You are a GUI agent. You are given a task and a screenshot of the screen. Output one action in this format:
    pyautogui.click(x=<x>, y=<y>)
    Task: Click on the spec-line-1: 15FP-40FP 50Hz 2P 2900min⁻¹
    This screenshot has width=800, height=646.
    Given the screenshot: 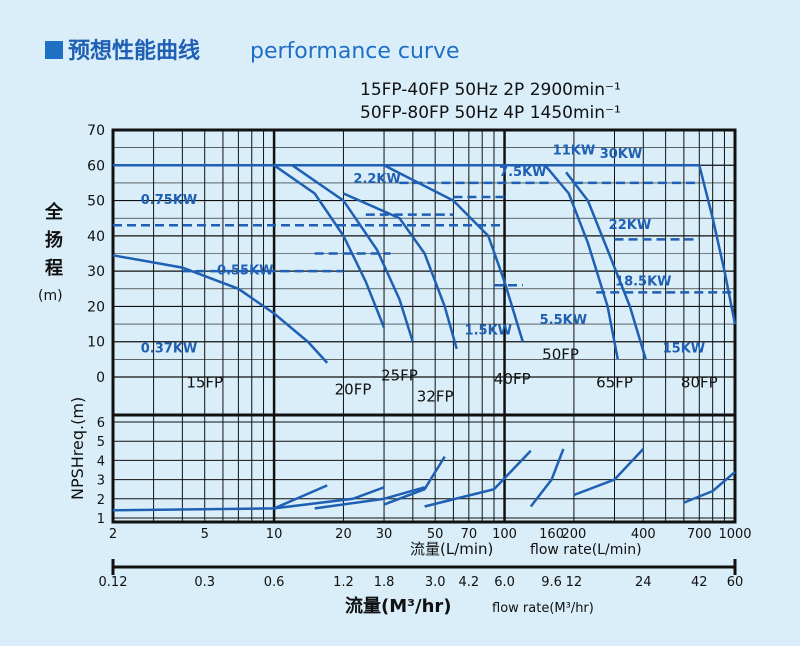 What is the action you would take?
    pyautogui.click(x=490, y=90)
    